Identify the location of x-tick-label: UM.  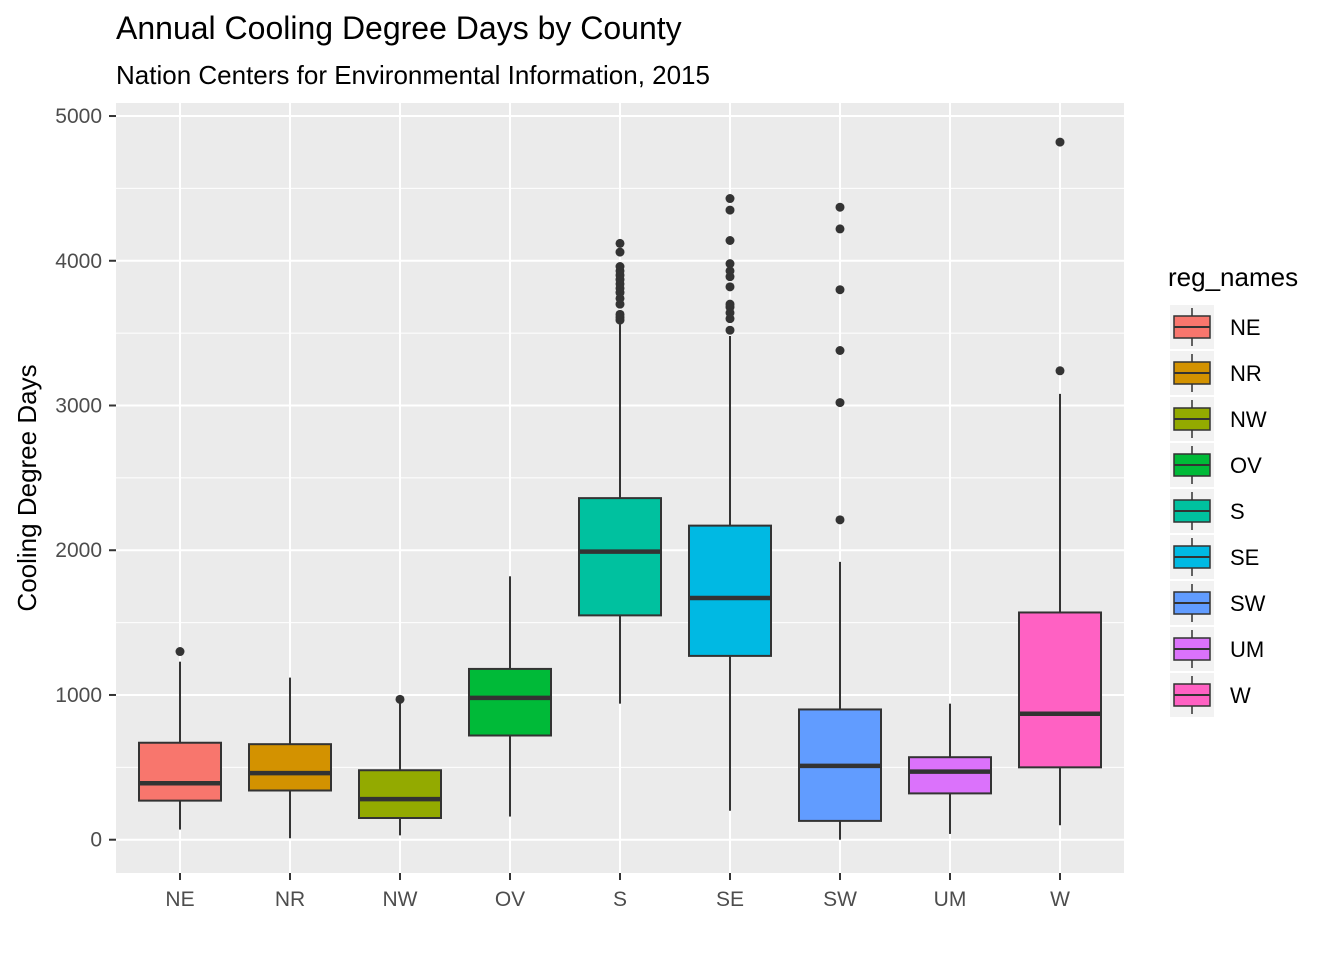
(950, 899).